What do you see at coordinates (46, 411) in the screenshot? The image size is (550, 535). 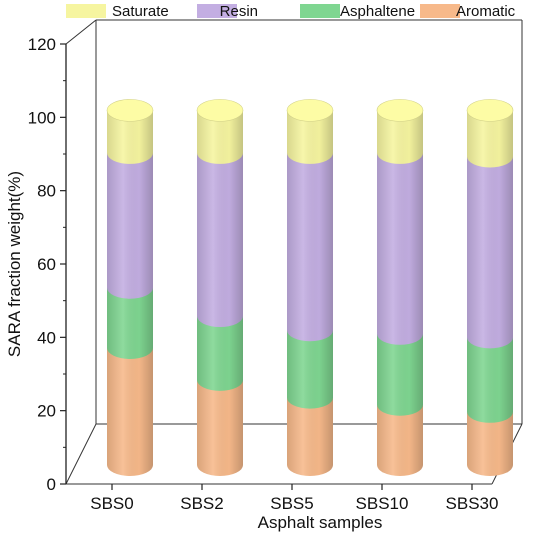 I see `y-tick-label: 20` at bounding box center [46, 411].